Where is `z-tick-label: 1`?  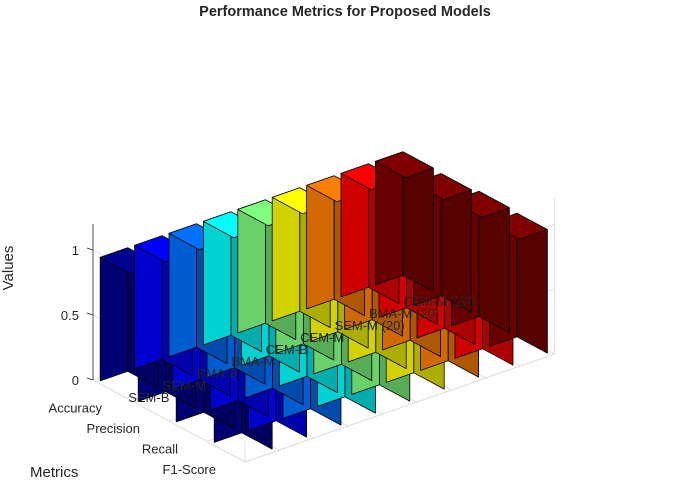 z-tick-label: 1 is located at coordinates (75, 250).